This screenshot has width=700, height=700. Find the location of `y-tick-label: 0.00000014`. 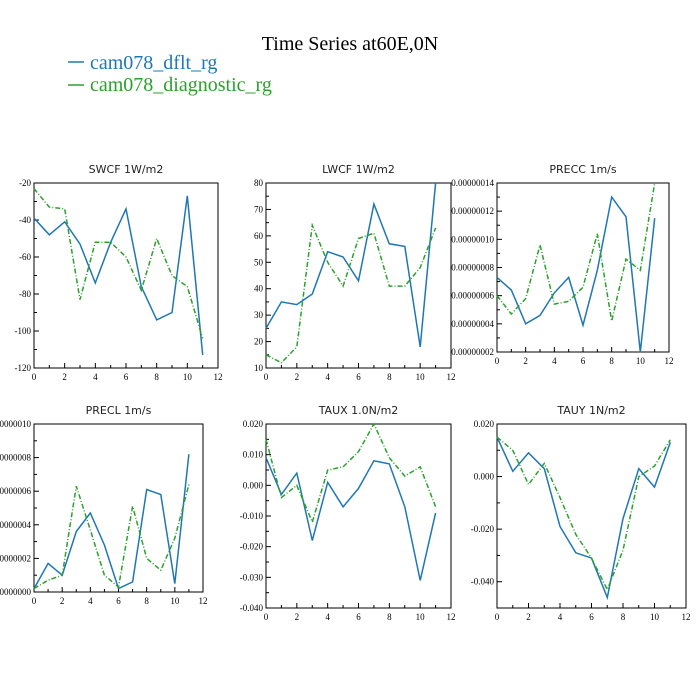

y-tick-label: 0.00000014 is located at coordinates (472, 183).